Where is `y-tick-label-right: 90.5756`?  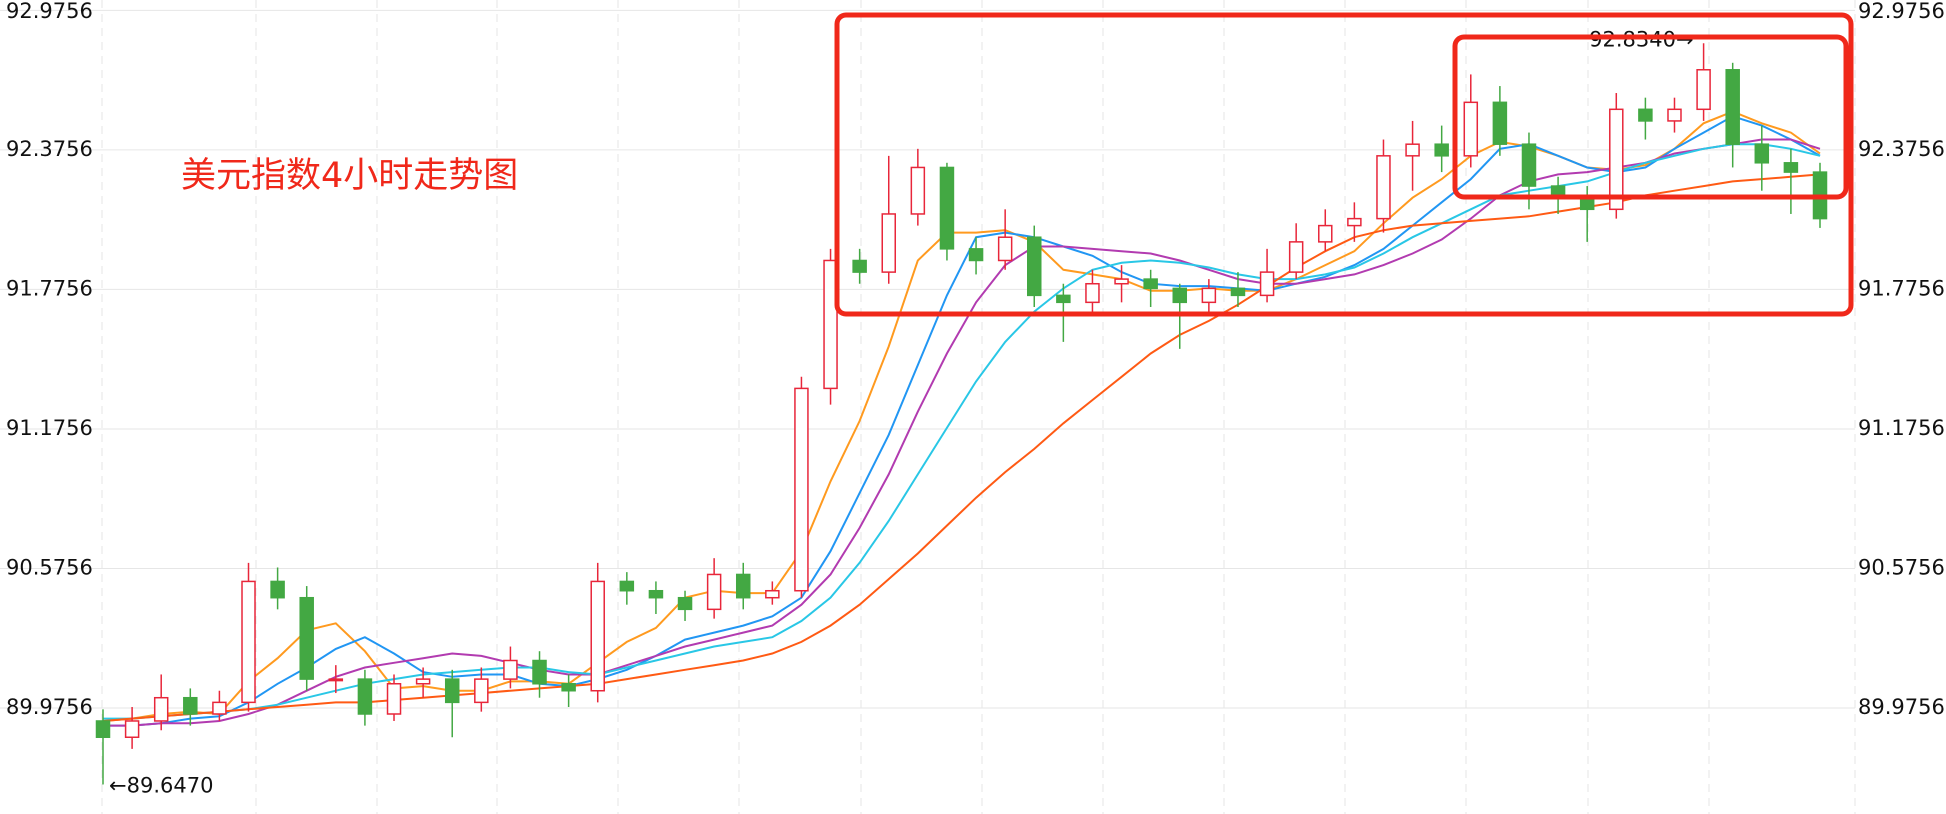 y-tick-label-right: 90.5756 is located at coordinates (1901, 567).